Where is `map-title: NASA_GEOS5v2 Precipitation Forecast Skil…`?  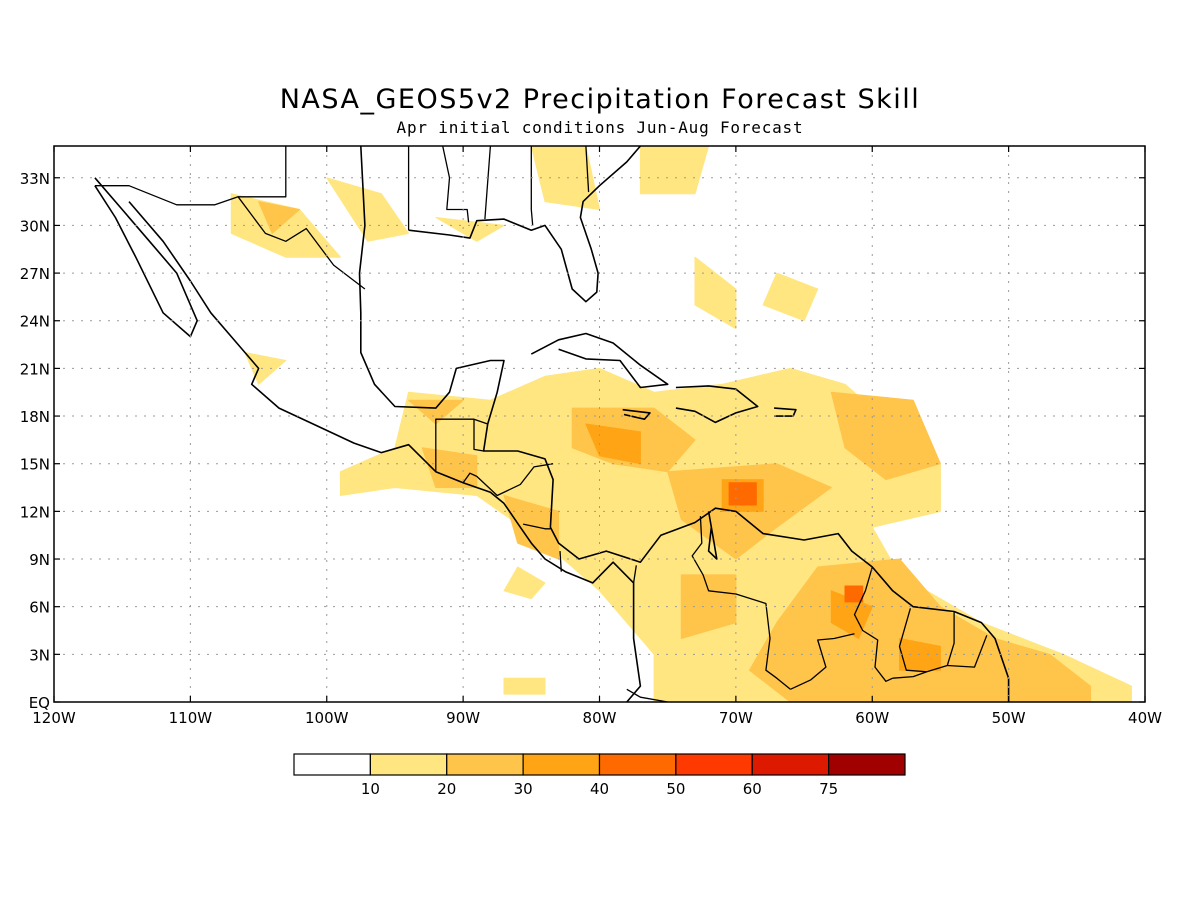 map-title: NASA_GEOS5v2 Precipitation Forecast Skil… is located at coordinates (600, 99).